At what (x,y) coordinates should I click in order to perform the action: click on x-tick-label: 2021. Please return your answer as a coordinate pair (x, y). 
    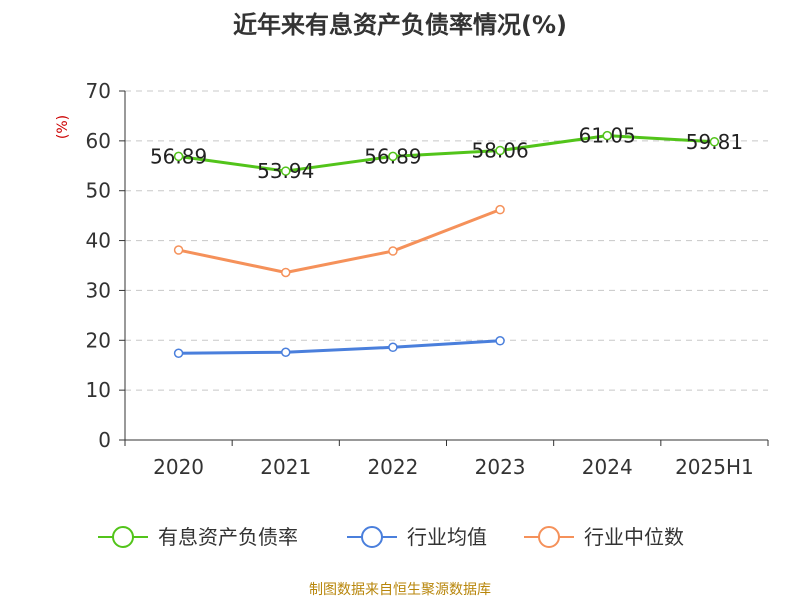
    Looking at the image, I should click on (285, 467).